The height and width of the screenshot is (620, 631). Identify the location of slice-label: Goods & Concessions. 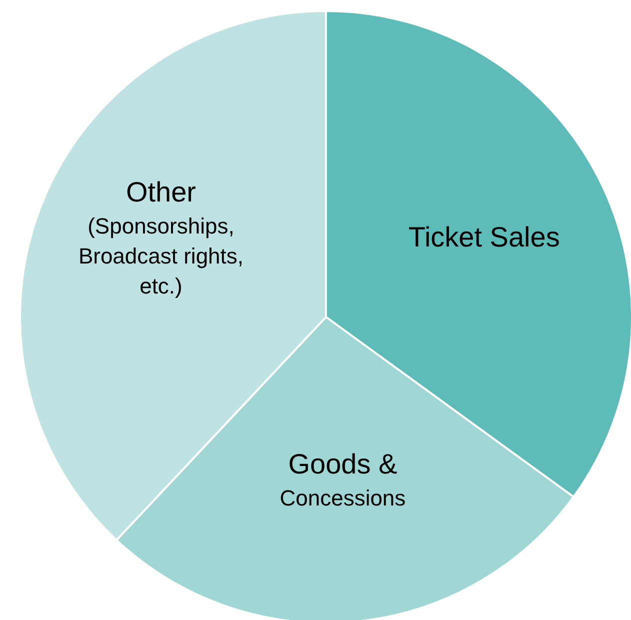
(343, 479).